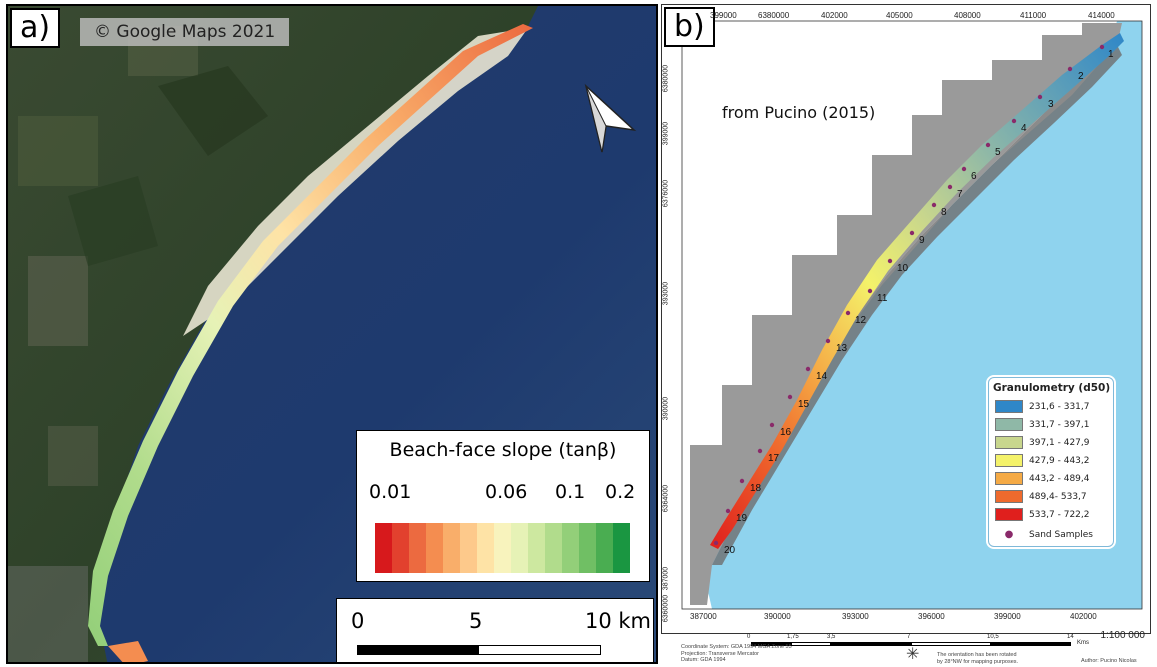 The width and height of the screenshot is (1157, 667). Describe the element at coordinates (793, 637) in the screenshot. I see `scale-b-number: 1,75` at that location.